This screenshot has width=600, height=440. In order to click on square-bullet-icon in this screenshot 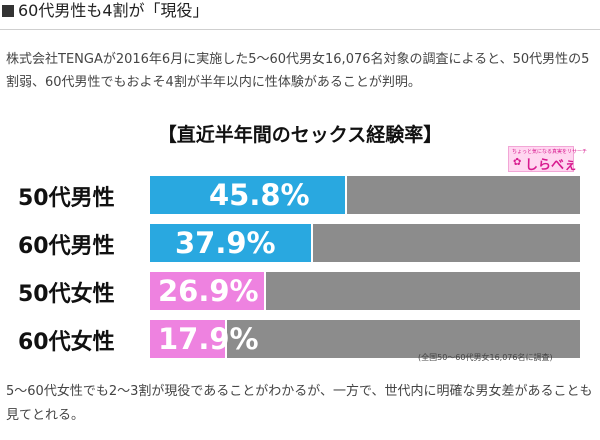, I will do `click(8, 11)`.